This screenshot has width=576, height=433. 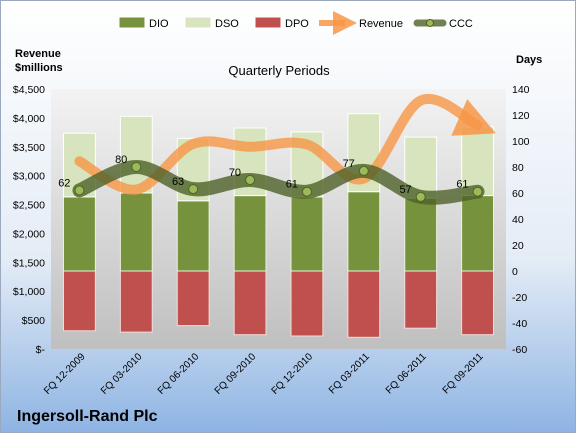 What do you see at coordinates (132, 22) in the screenshot?
I see `legend-swatch-dio` at bounding box center [132, 22].